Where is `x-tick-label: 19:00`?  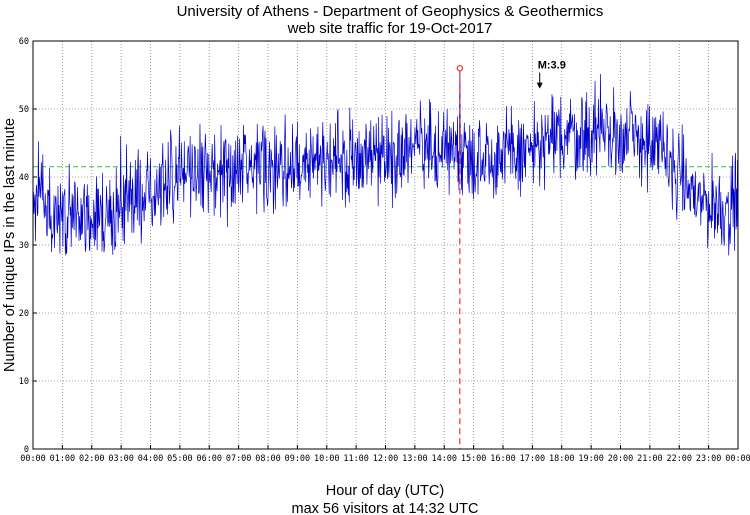 x-tick-label: 19:00 is located at coordinates (591, 459).